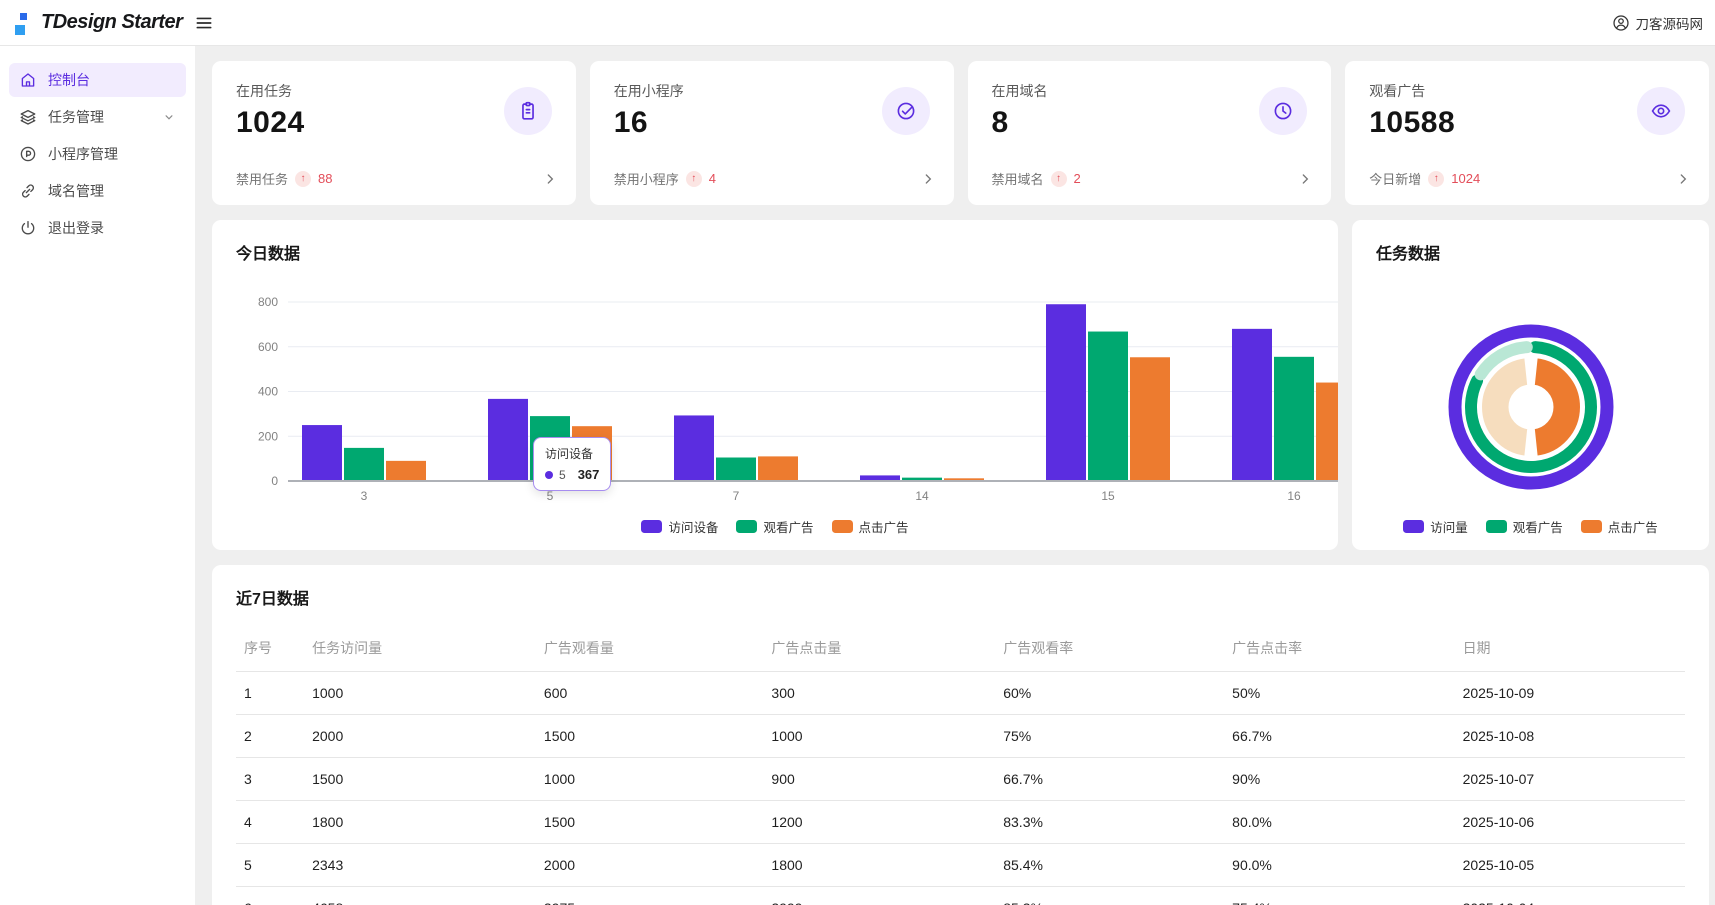 This screenshot has height=905, width=1715. I want to click on bar-点击广告-14, so click(964, 479).